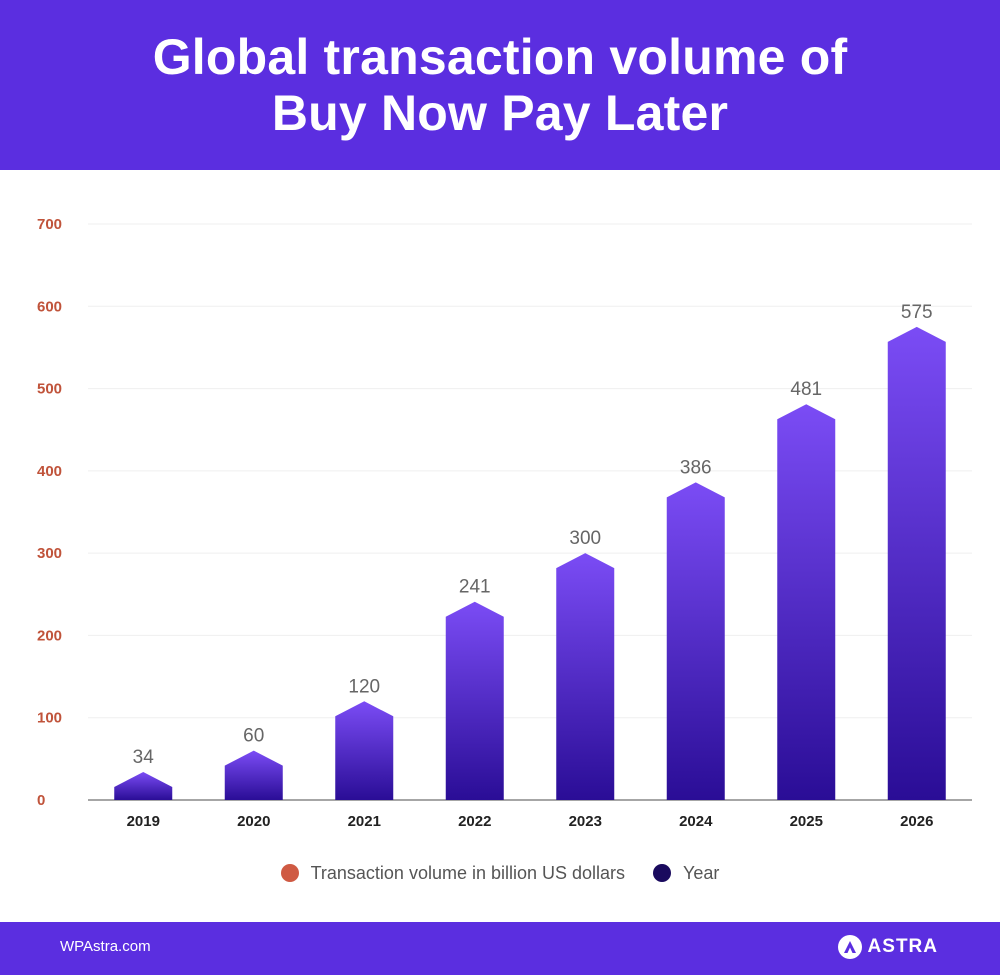  Describe the element at coordinates (695, 641) in the screenshot. I see `bar-2024` at that location.